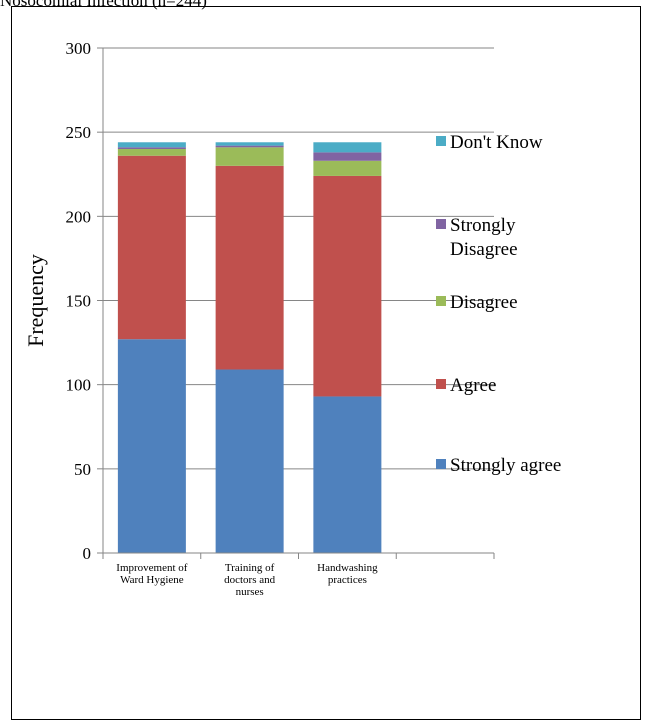 Image resolution: width=654 pixels, height=724 pixels. Describe the element at coordinates (152, 568) in the screenshot. I see `x-category-label-line: Improvement of` at that location.